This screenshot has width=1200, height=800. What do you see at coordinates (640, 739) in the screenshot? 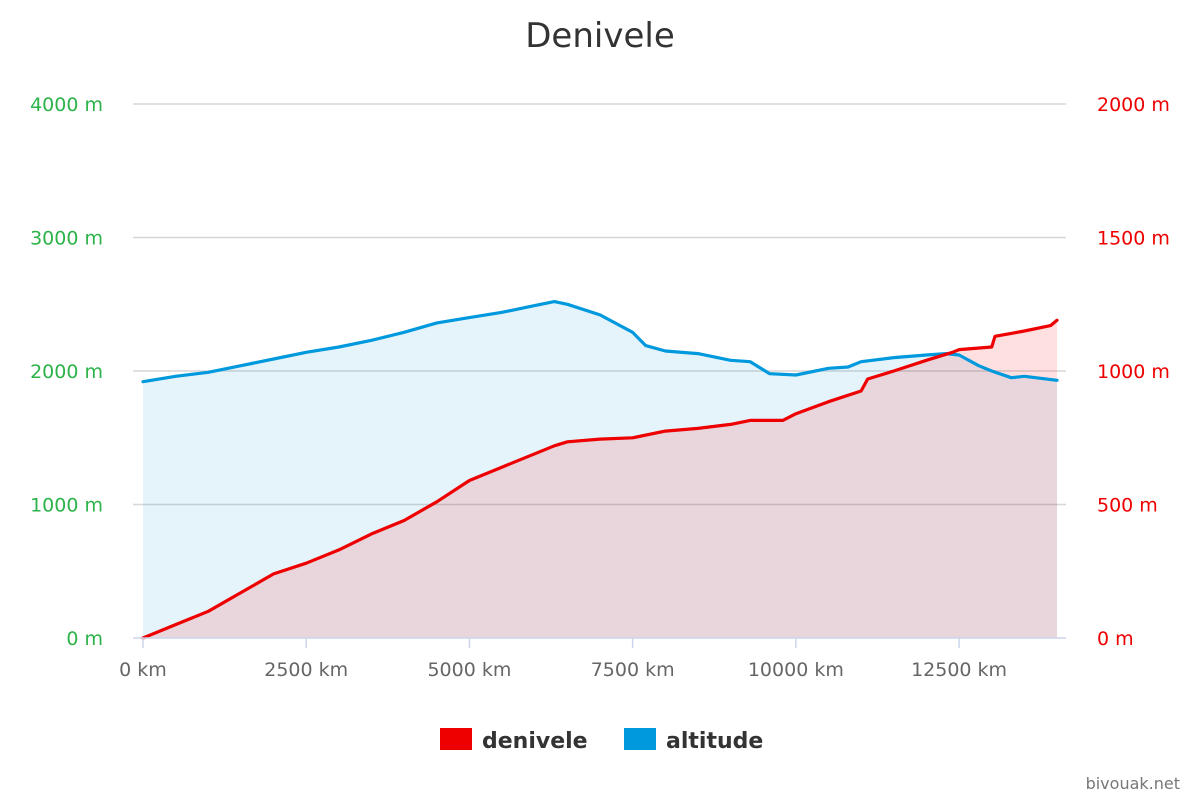
I see `legend-swatch-altitude` at bounding box center [640, 739].